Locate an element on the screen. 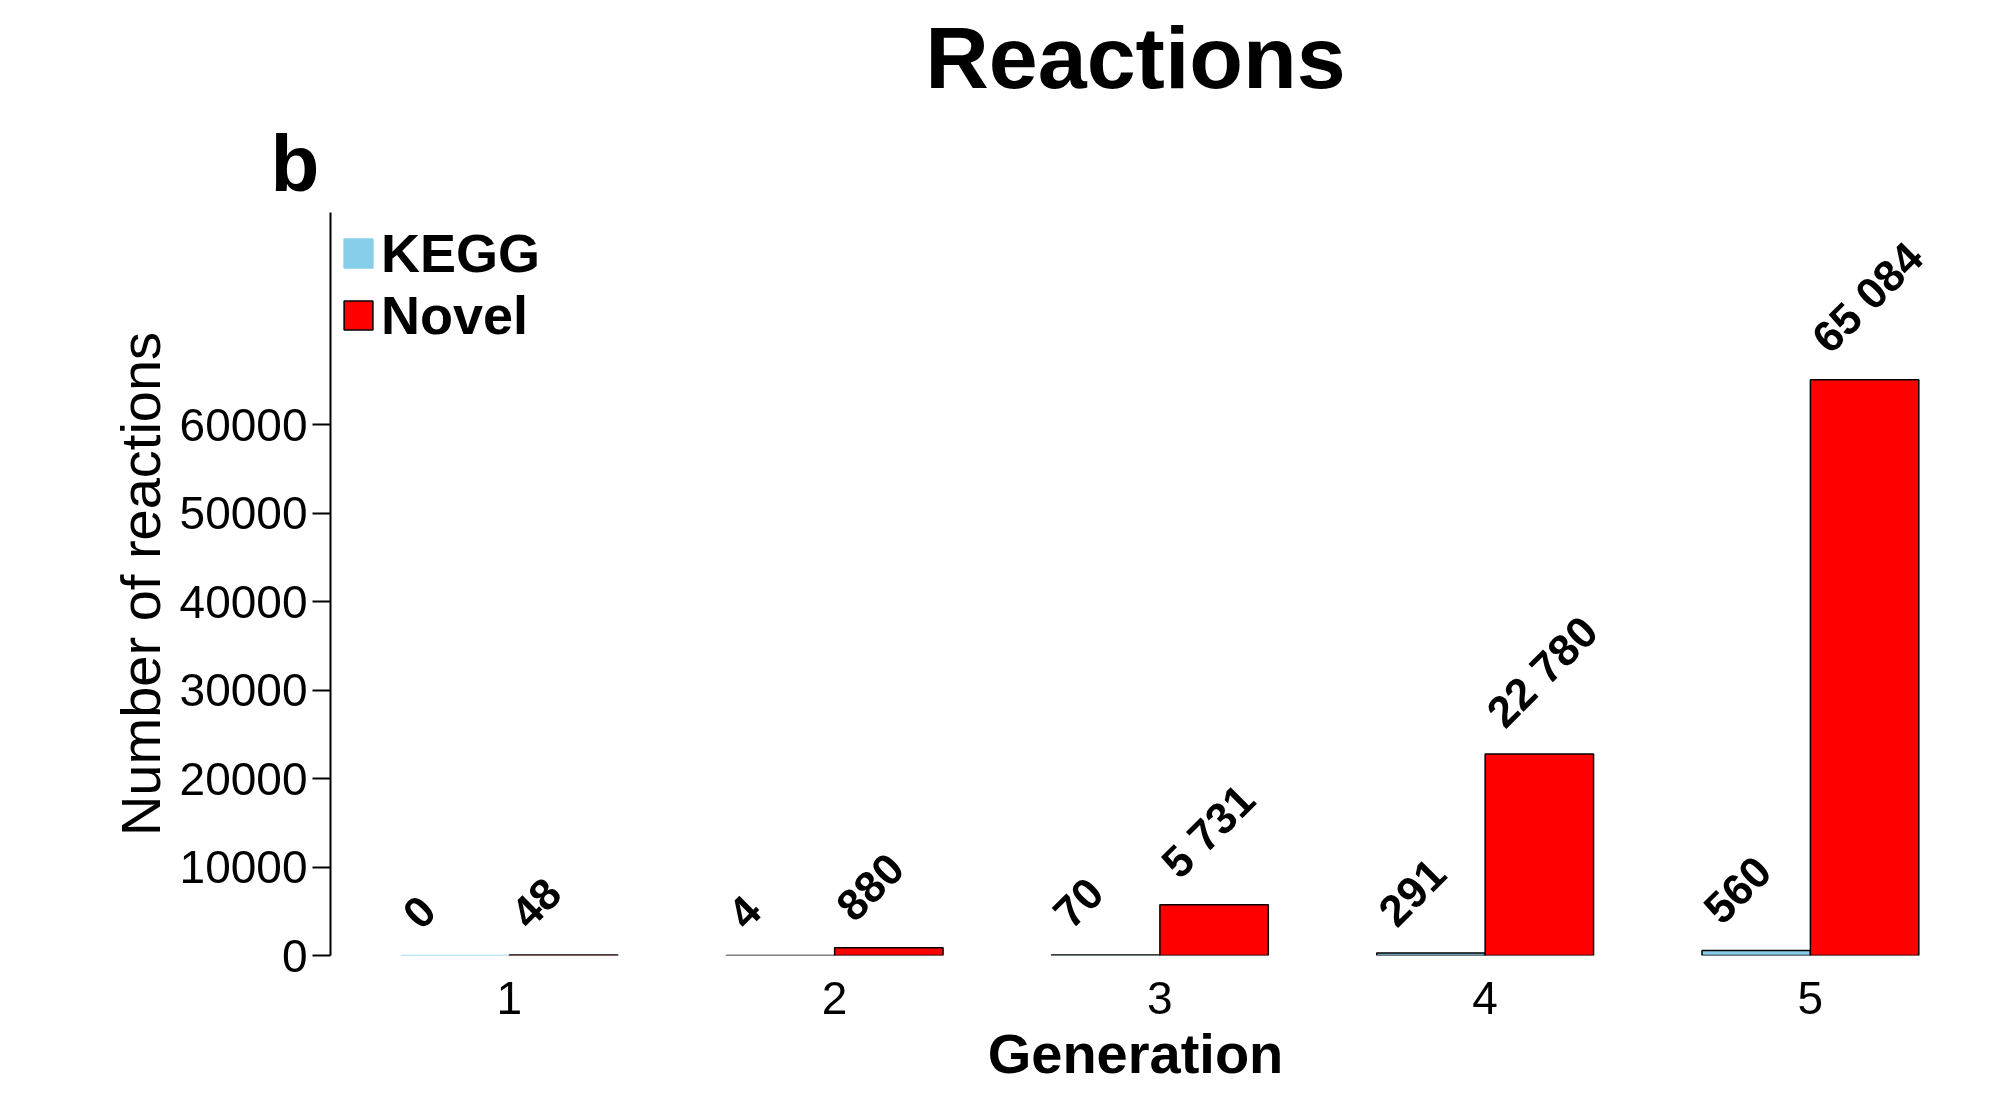  y-tick-label: 60000 is located at coordinates (243, 424).